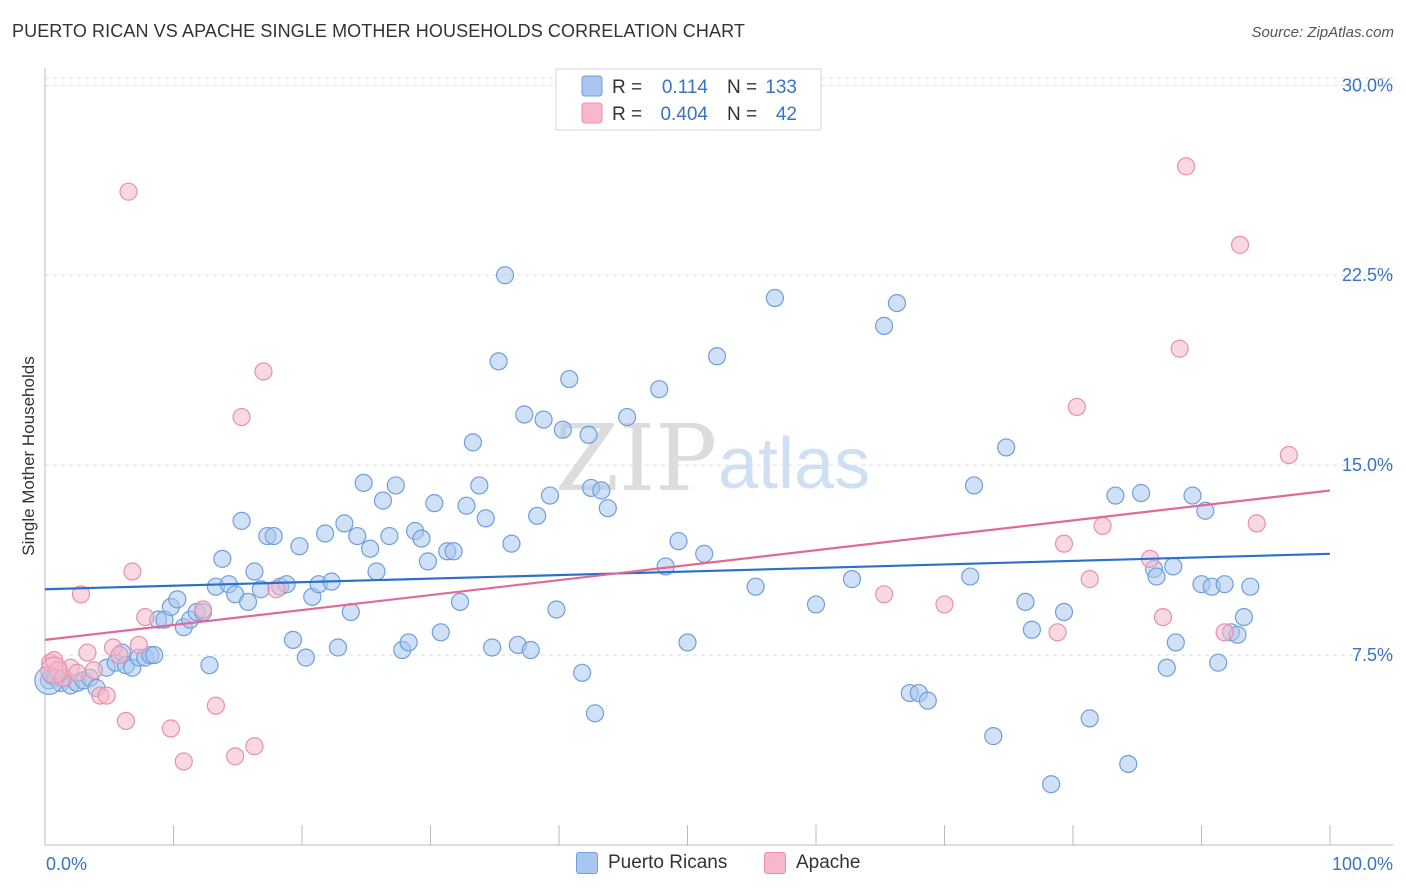 Image resolution: width=1406 pixels, height=892 pixels. What do you see at coordinates (627, 87) in the screenshot?
I see `legend-r-label-1: R =` at bounding box center [627, 87].